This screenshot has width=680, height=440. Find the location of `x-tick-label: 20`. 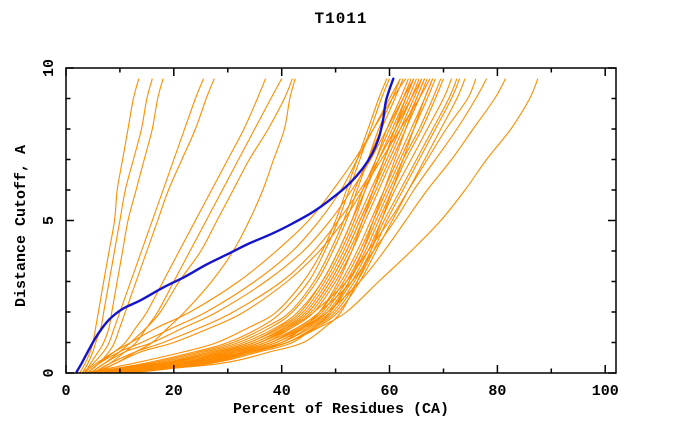

x-tick-label: 20 is located at coordinates (174, 391).